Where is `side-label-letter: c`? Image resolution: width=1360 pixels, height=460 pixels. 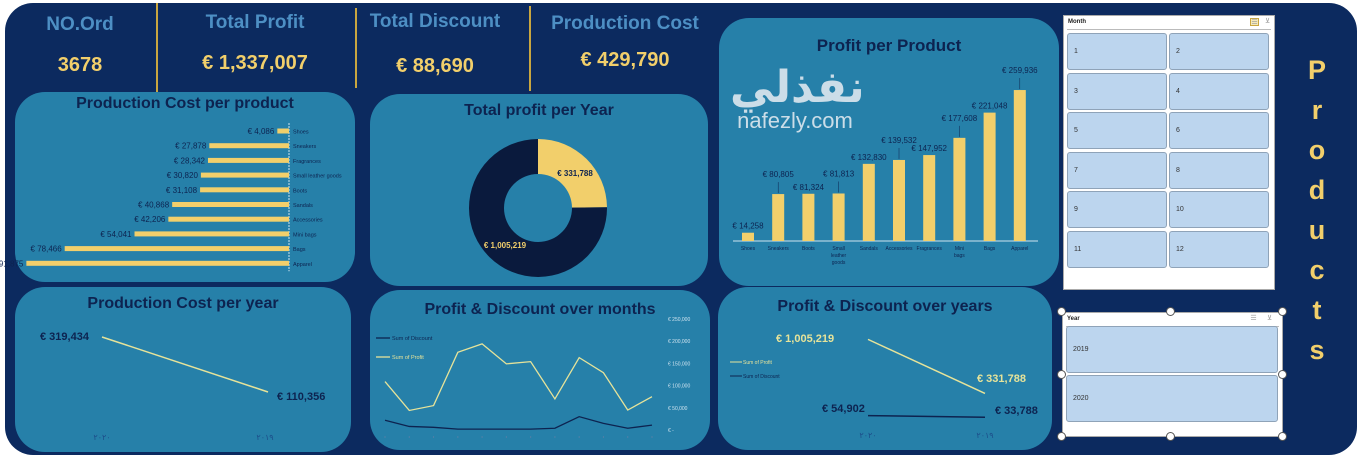
side-label-letter: c is located at coordinates (1317, 270).